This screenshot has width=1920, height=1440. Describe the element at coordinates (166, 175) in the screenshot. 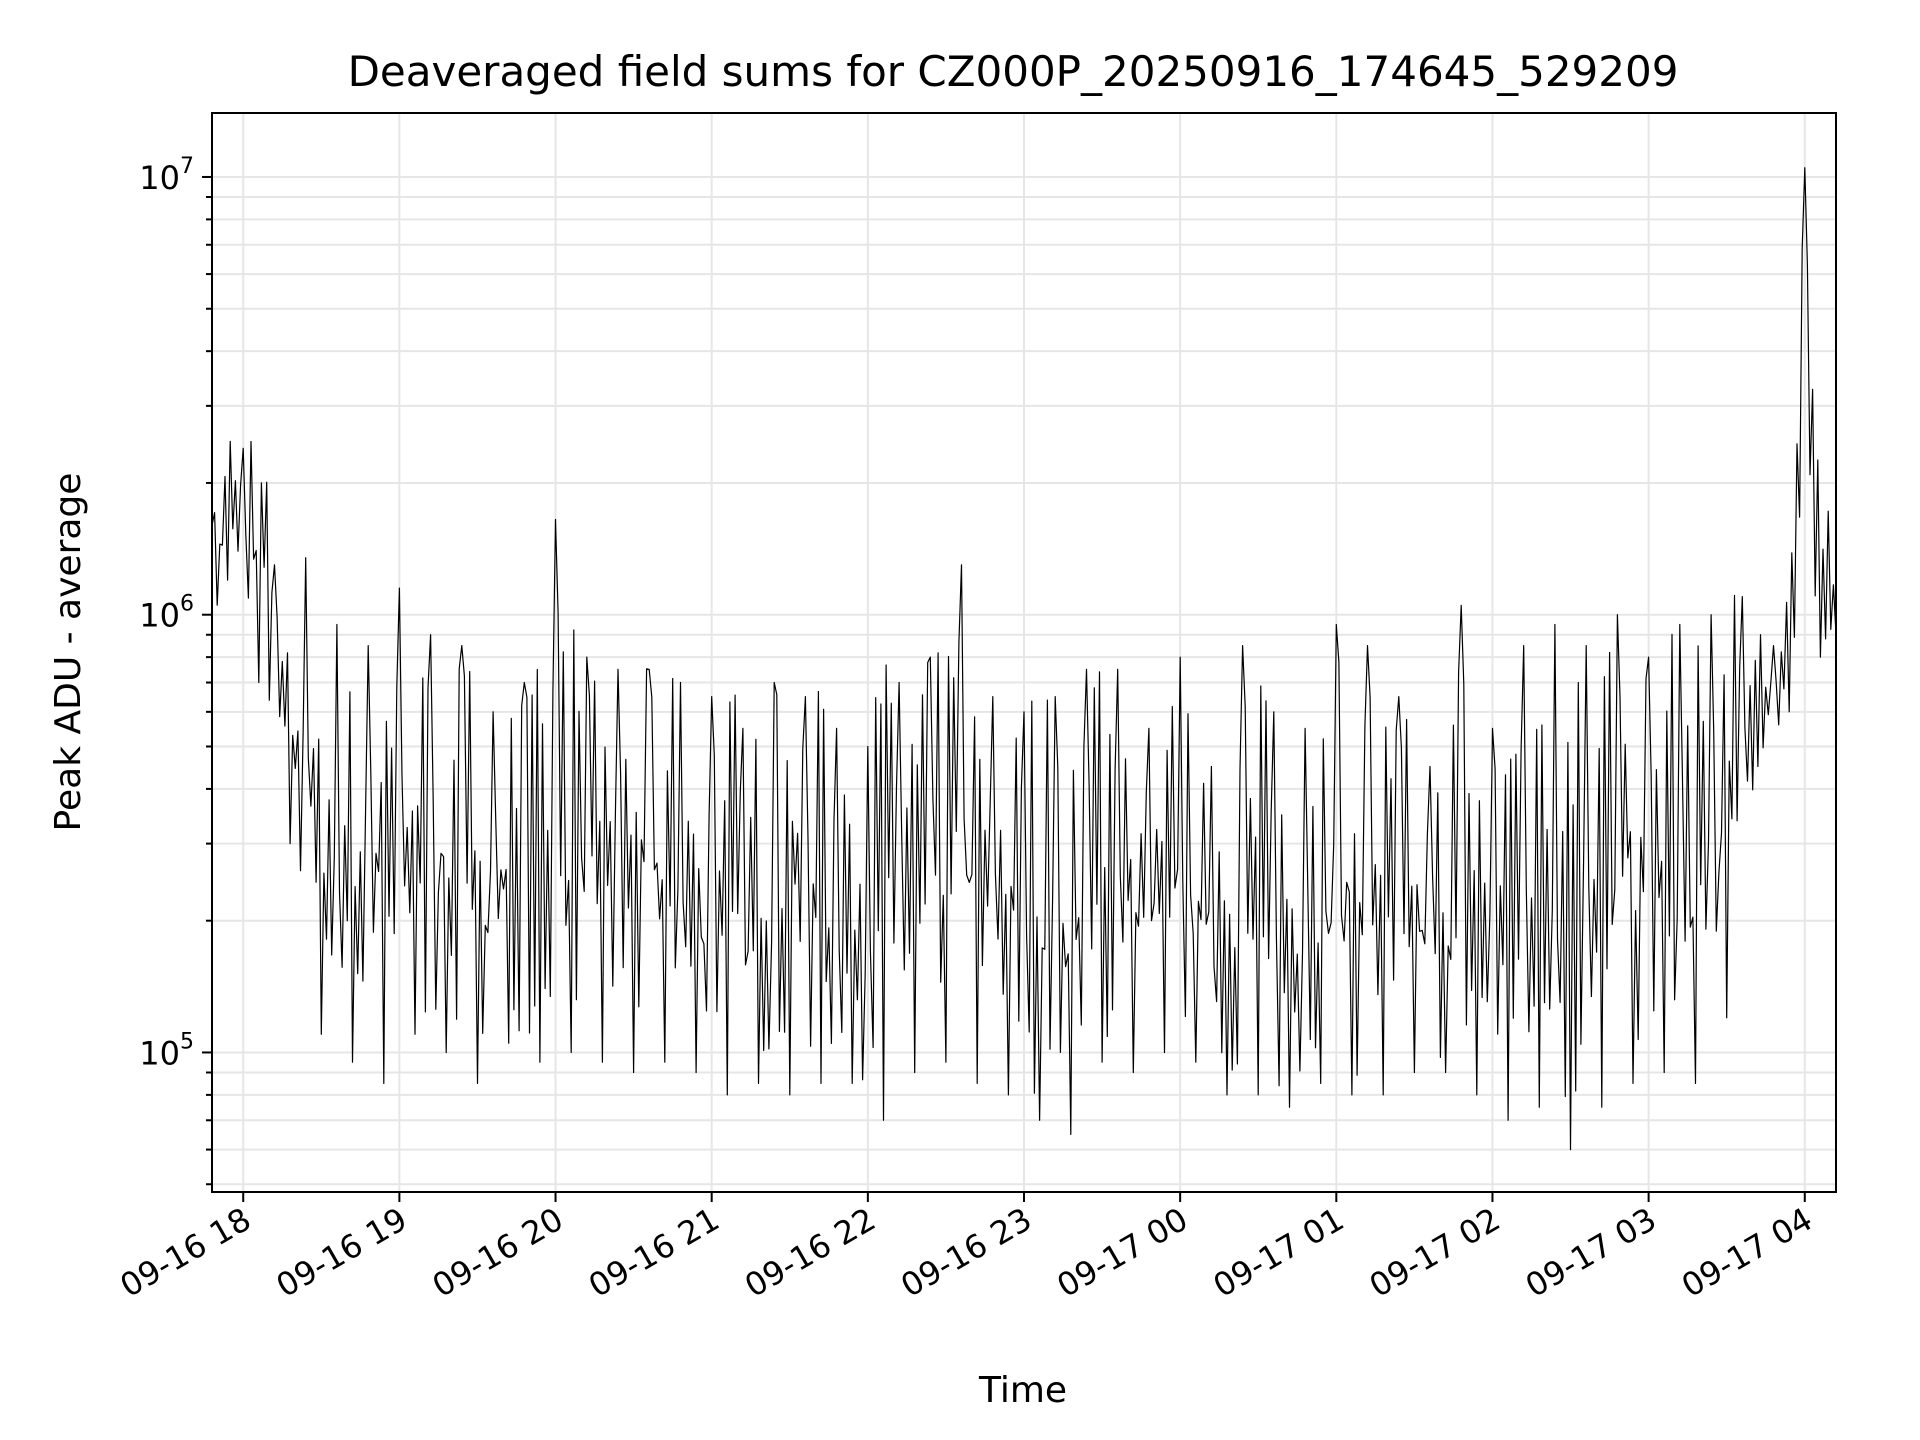

I see `y-tick-label: 10⁷` at that location.